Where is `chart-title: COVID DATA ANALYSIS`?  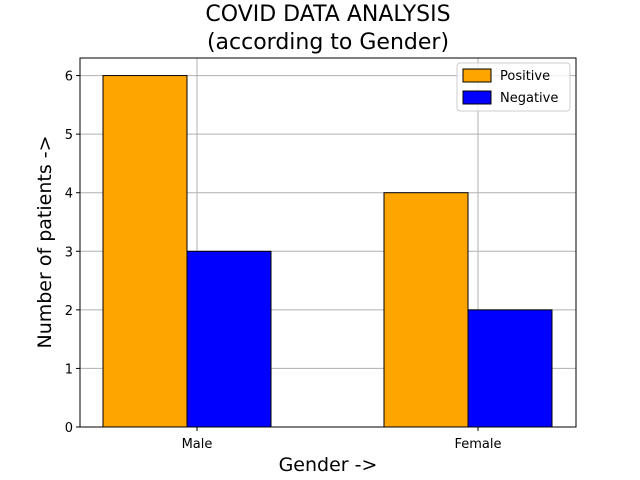
chart-title: COVID DATA ANALYSIS is located at coordinates (327, 14).